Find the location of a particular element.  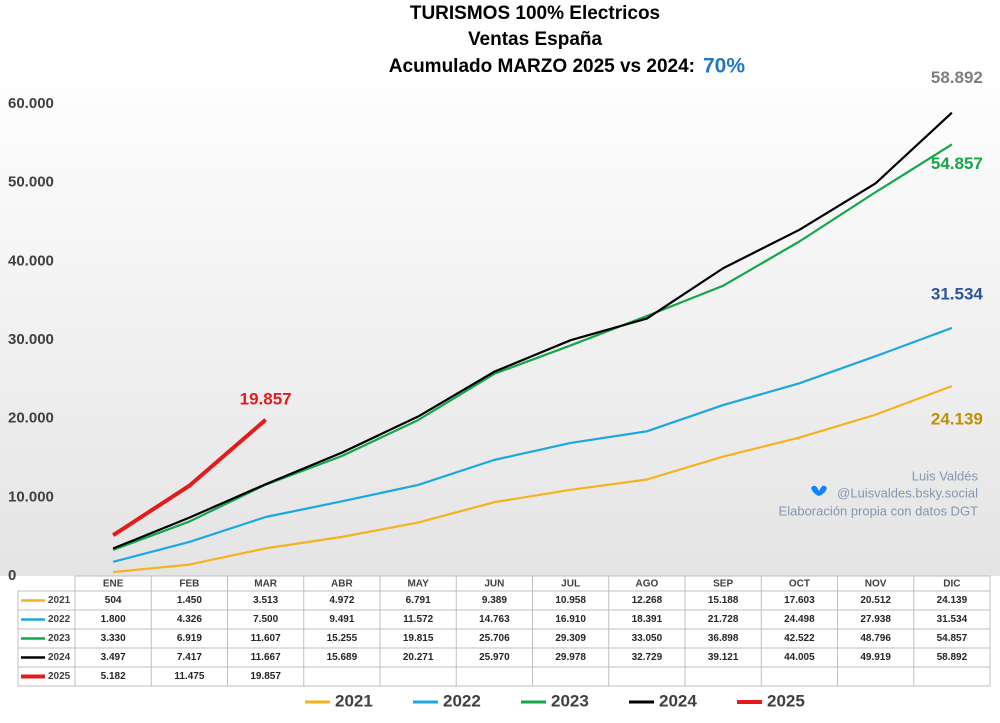

table-cell: 15.689 is located at coordinates (342, 657).